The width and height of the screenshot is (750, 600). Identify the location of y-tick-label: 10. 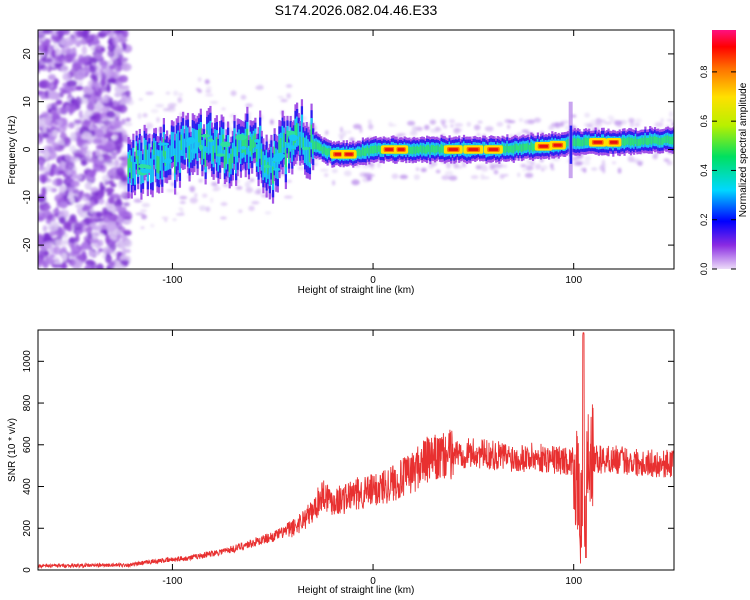
(27, 102).